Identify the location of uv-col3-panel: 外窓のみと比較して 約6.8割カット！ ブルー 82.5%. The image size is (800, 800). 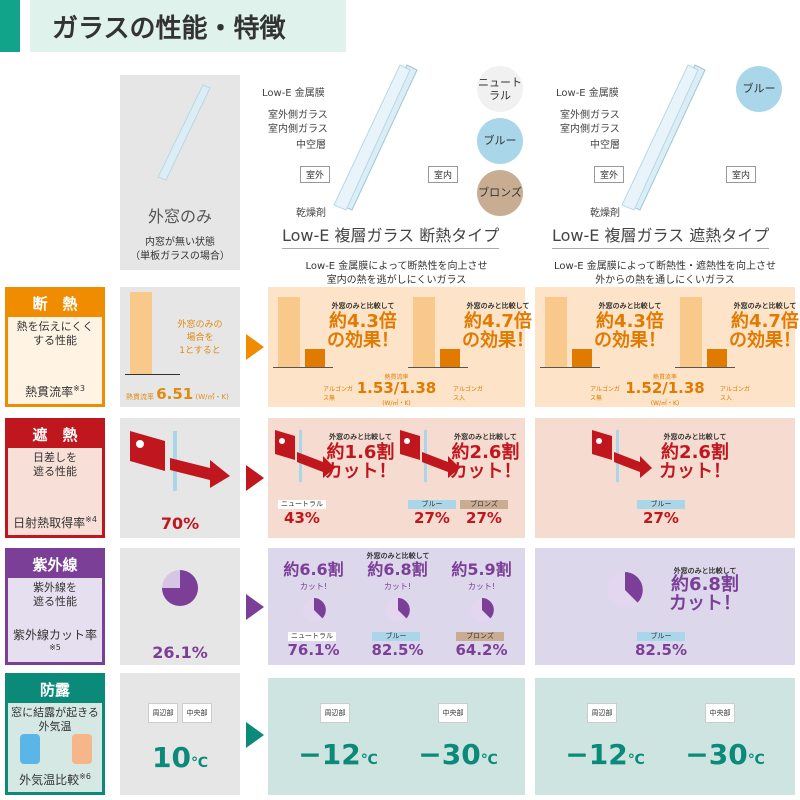
(665, 606).